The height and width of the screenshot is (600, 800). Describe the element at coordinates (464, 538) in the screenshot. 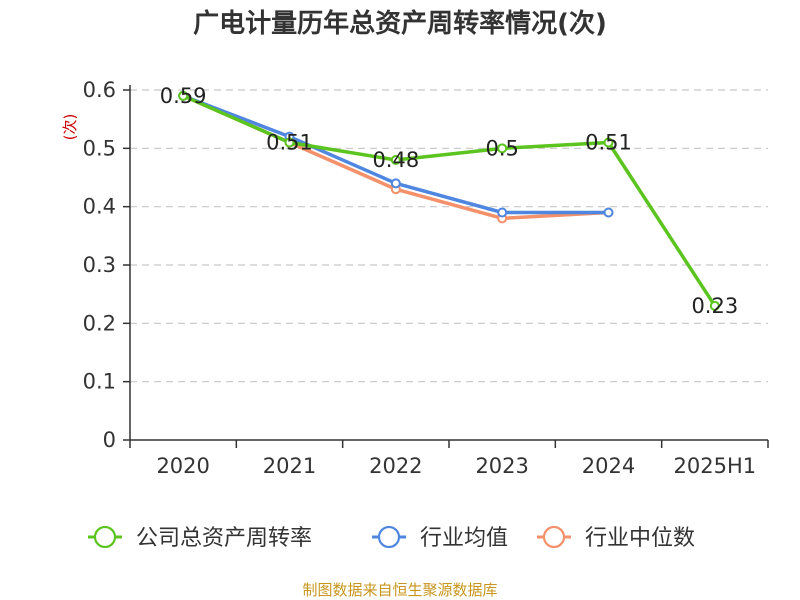

I see `legend-item-label: 行业均值` at that location.